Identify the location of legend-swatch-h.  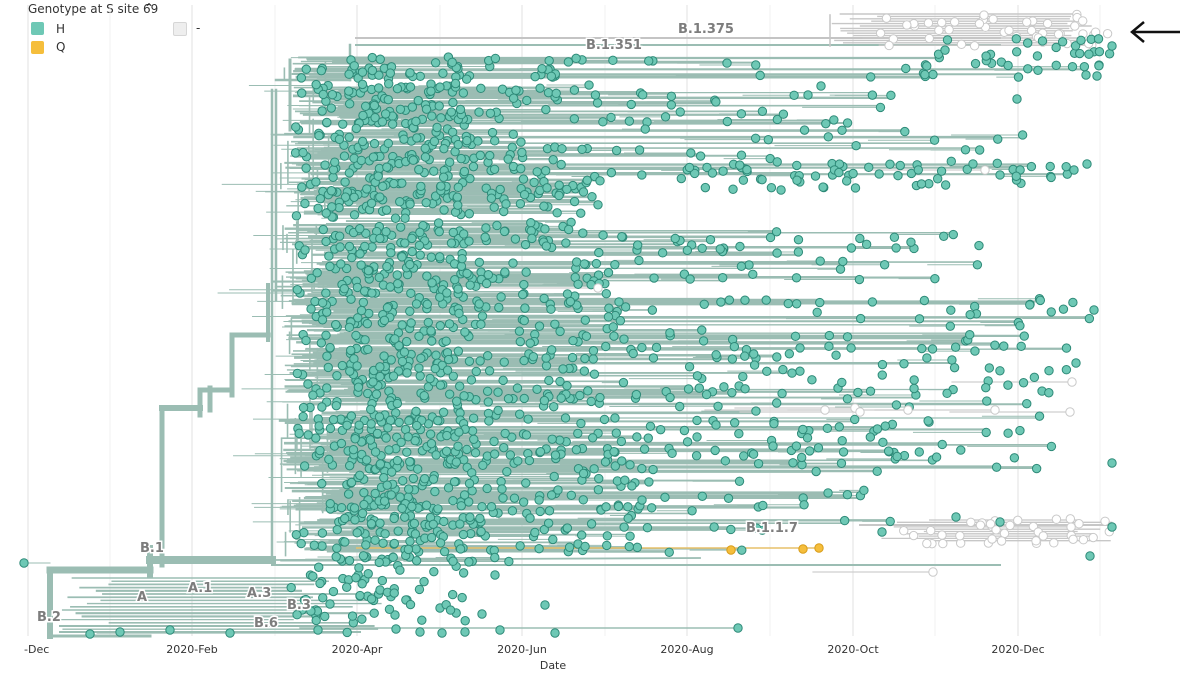
(37, 28).